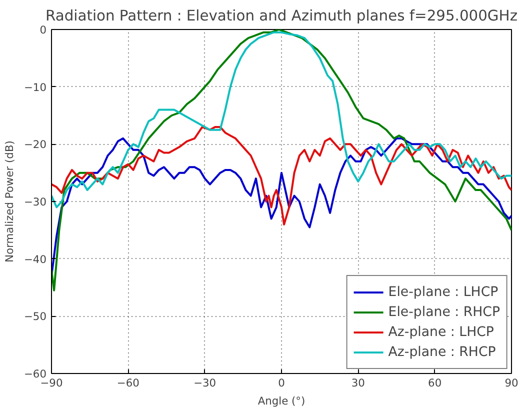 This screenshot has width=523, height=410. I want to click on x-tick-label: −60, so click(128, 383).